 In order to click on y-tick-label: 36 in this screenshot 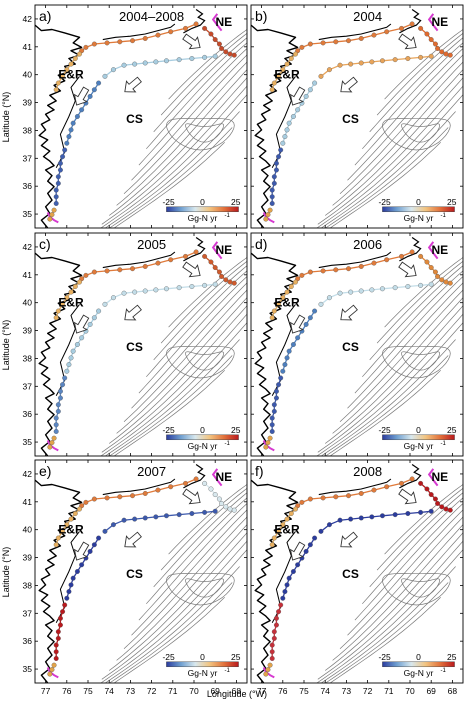, I will do `click(28, 186)`.